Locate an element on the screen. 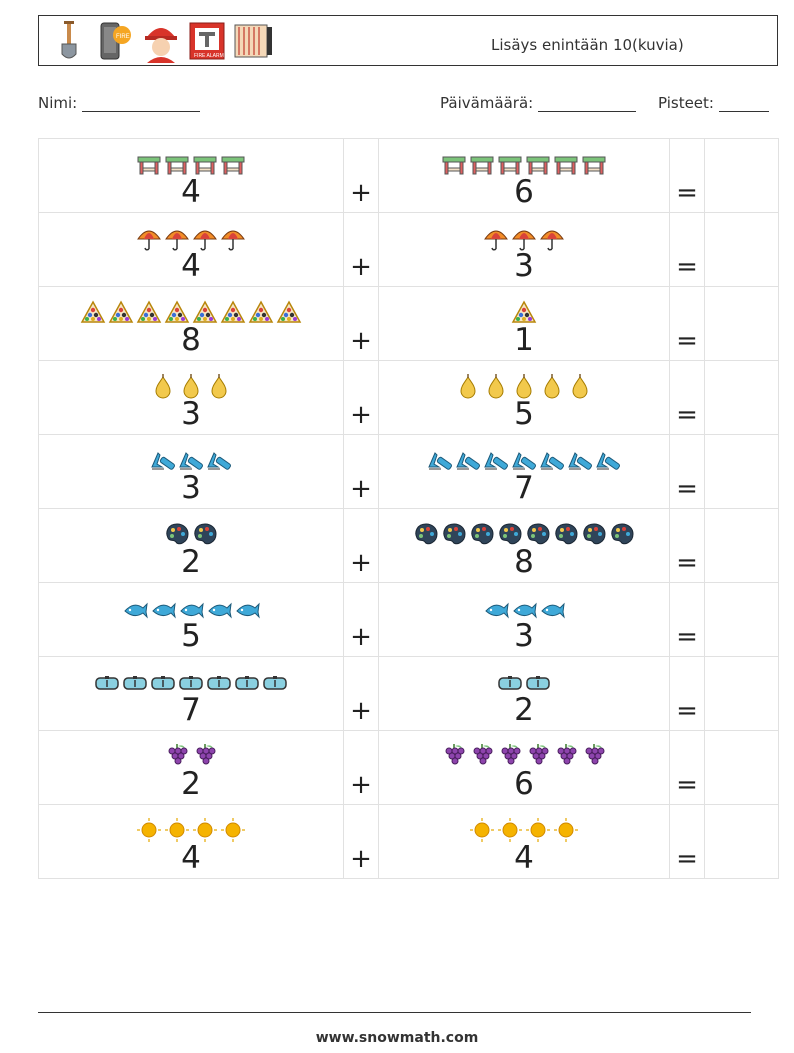 The width and height of the screenshot is (794, 1053). second-addend: 6 is located at coordinates (524, 192).